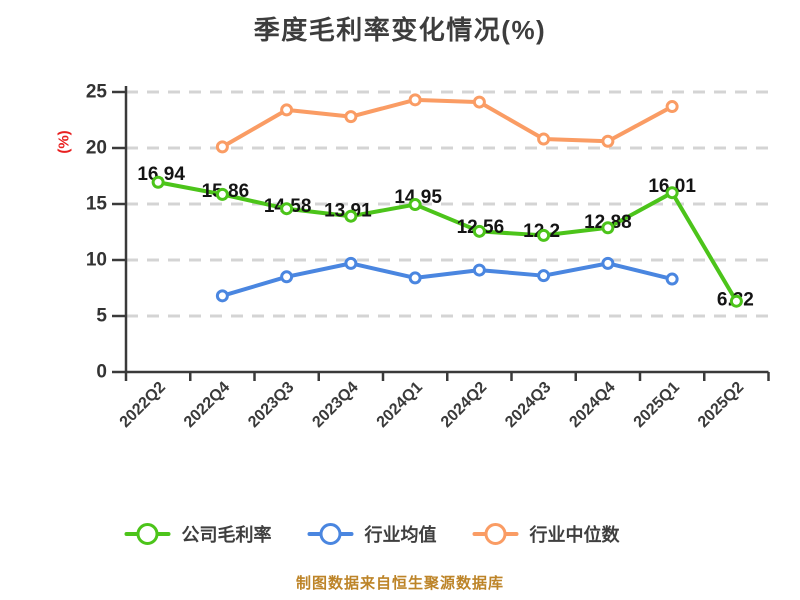 The width and height of the screenshot is (800, 600). I want to click on legend-item-industry-mean: 行业均值, so click(372, 534).